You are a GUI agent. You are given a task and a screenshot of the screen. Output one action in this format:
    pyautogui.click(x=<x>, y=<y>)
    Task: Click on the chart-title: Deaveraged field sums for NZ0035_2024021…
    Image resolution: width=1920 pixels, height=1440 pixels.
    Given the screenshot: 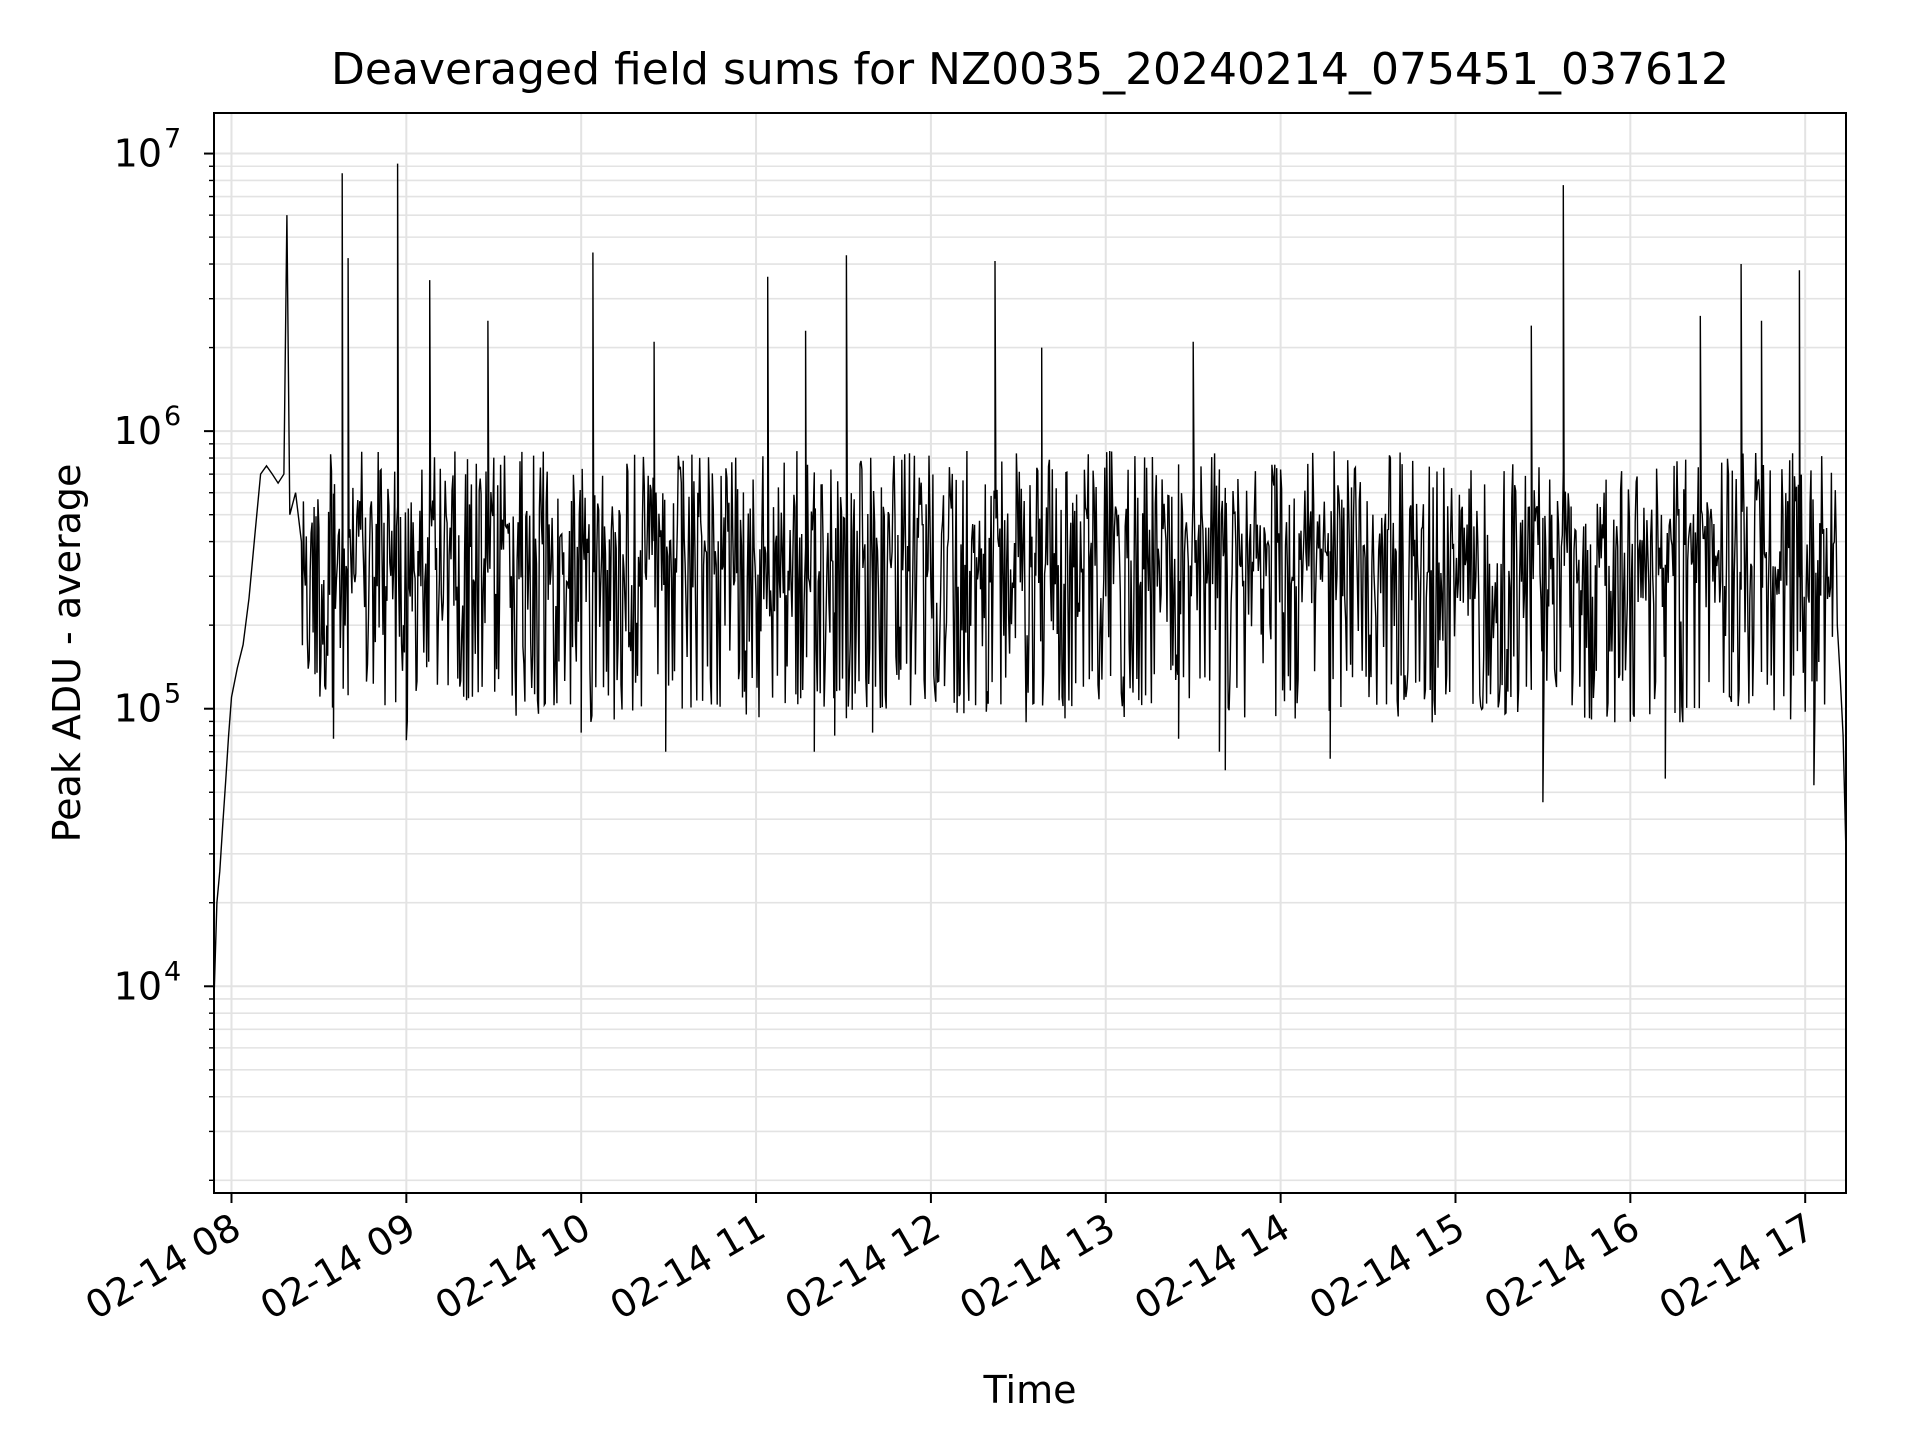 What is the action you would take?
    pyautogui.click(x=1030, y=69)
    